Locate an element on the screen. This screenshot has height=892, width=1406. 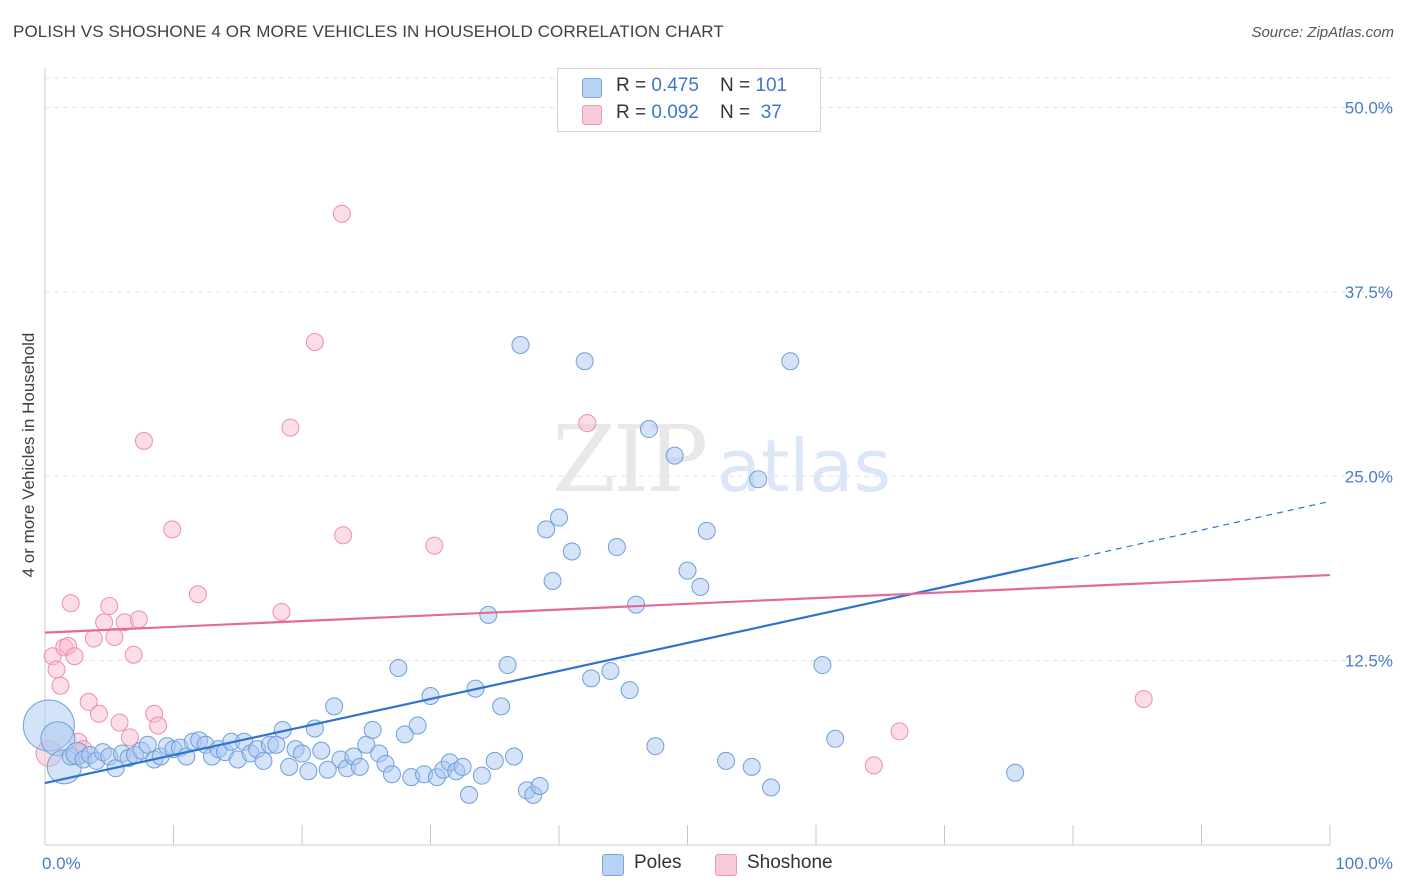
bottom-shoshone-label: Shoshone is located at coordinates (790, 862).